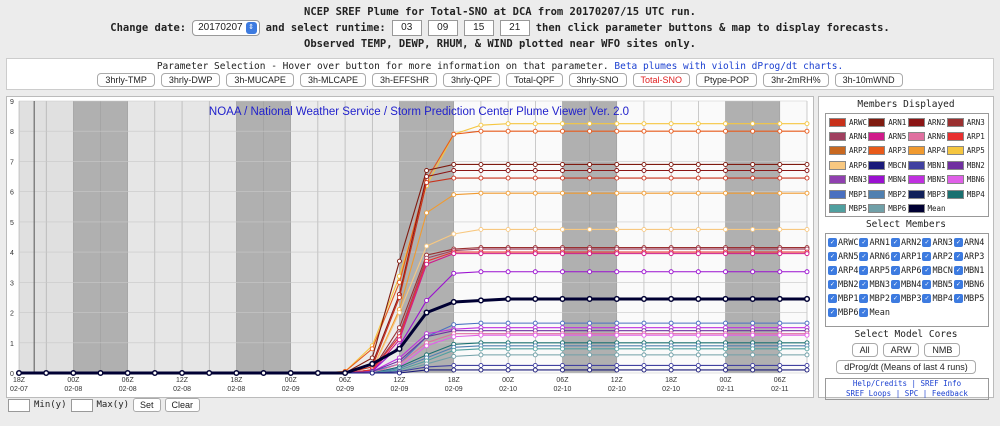 The width and height of the screenshot is (1000, 426). Describe the element at coordinates (807, 131) in the screenshot. I see `data-point-arp3` at that location.